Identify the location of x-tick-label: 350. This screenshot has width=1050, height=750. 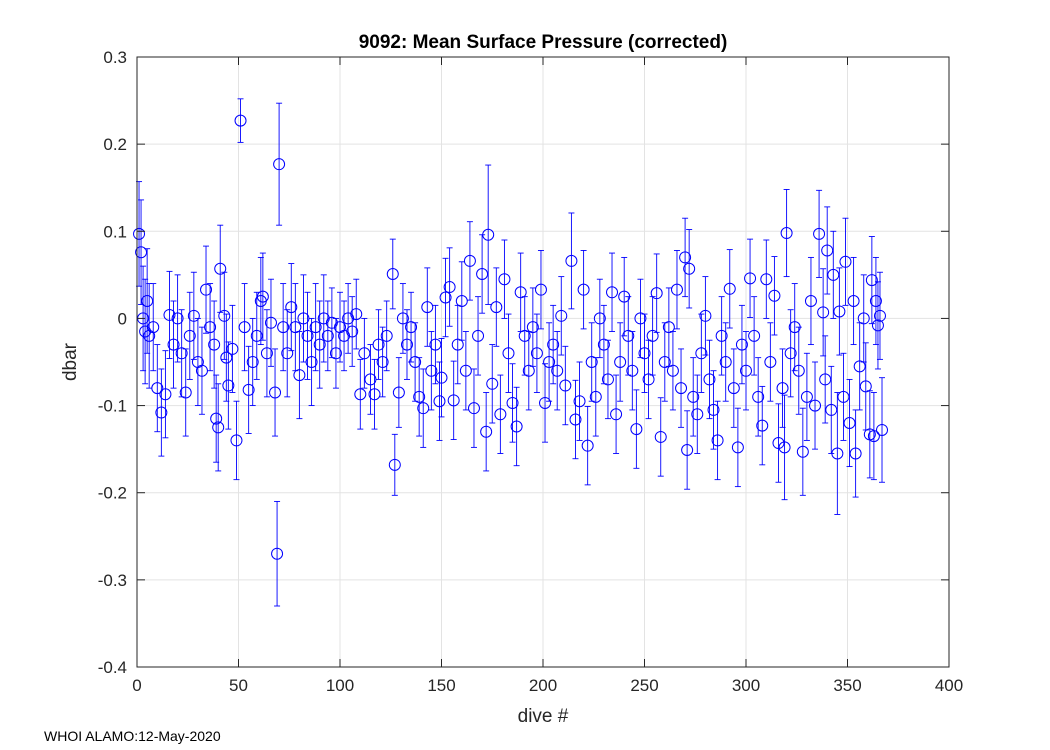
(847, 685).